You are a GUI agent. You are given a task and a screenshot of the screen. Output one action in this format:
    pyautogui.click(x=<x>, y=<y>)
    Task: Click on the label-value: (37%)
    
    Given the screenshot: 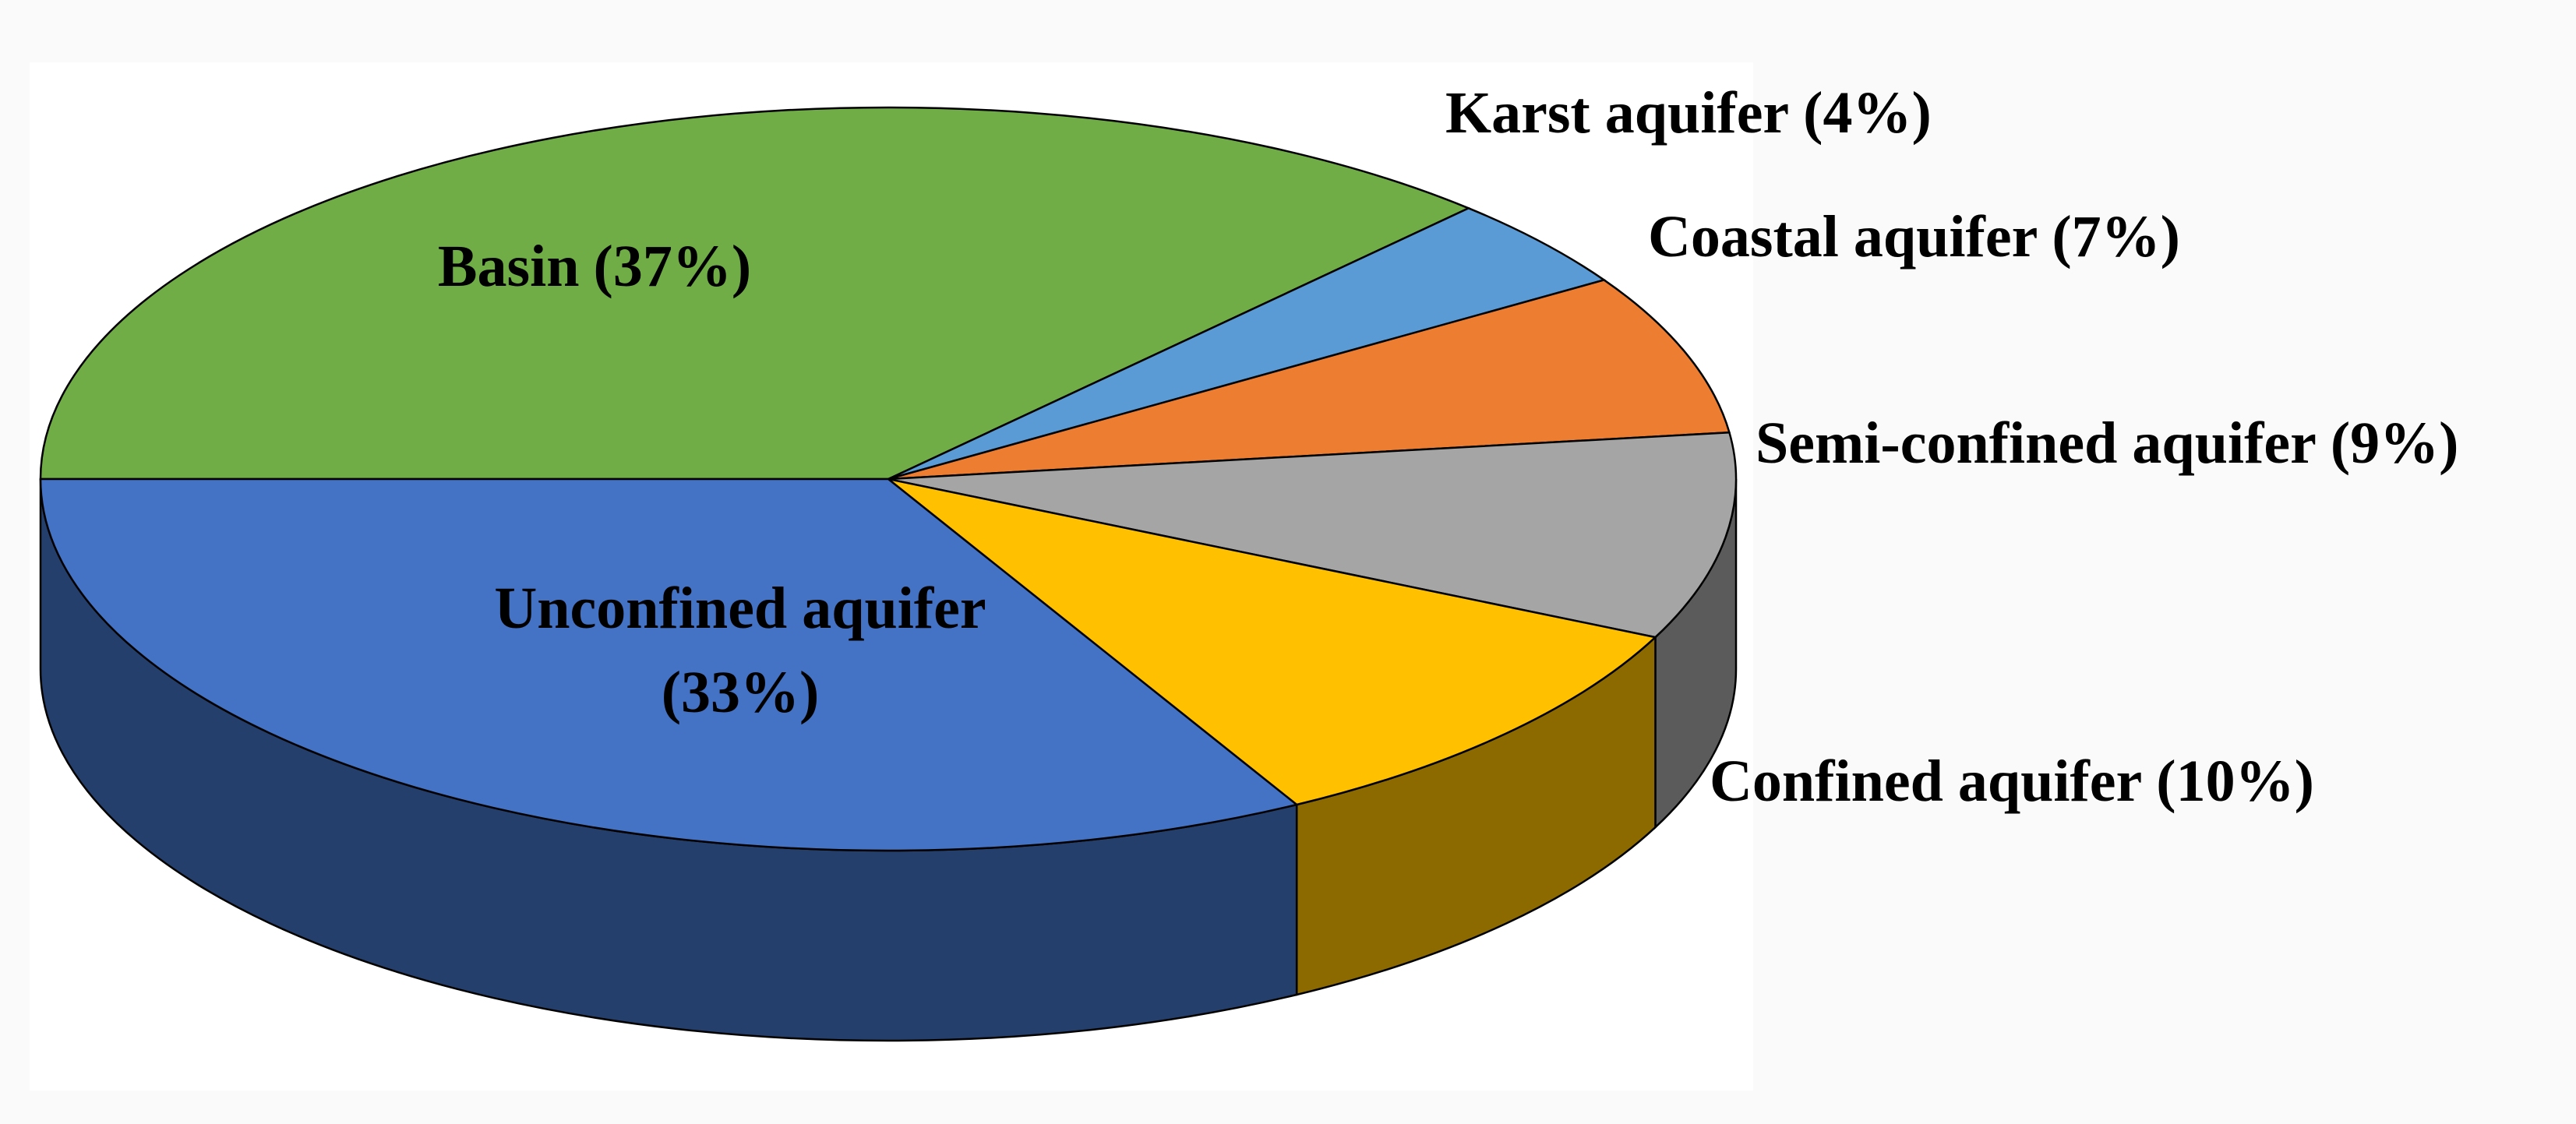 What is the action you would take?
    pyautogui.click(x=673, y=266)
    